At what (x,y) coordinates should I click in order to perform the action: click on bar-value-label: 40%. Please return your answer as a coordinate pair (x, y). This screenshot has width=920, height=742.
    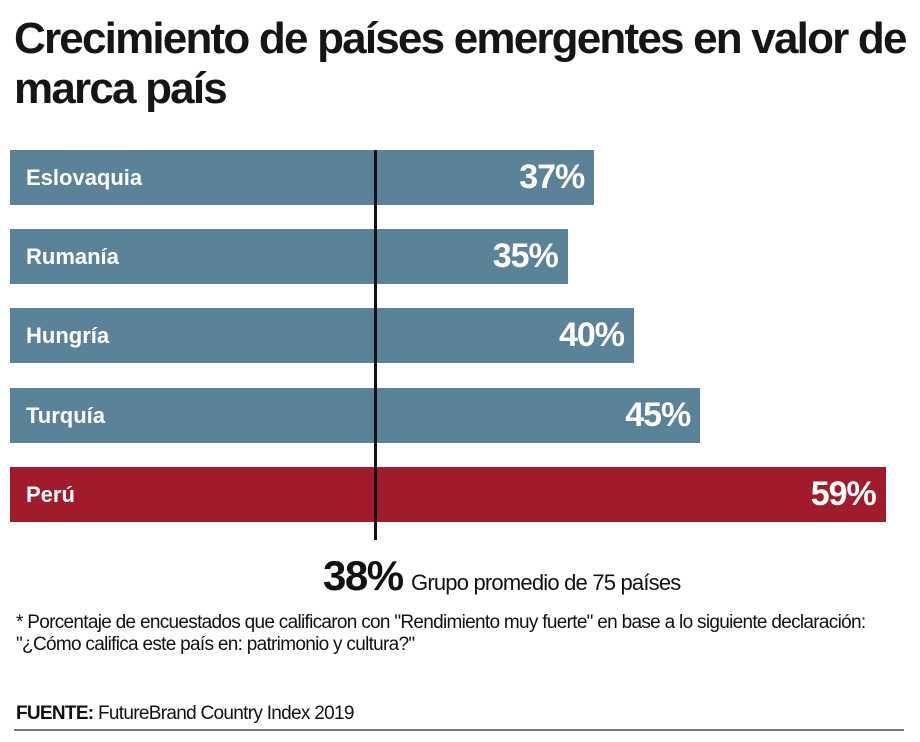
    Looking at the image, I should click on (591, 335).